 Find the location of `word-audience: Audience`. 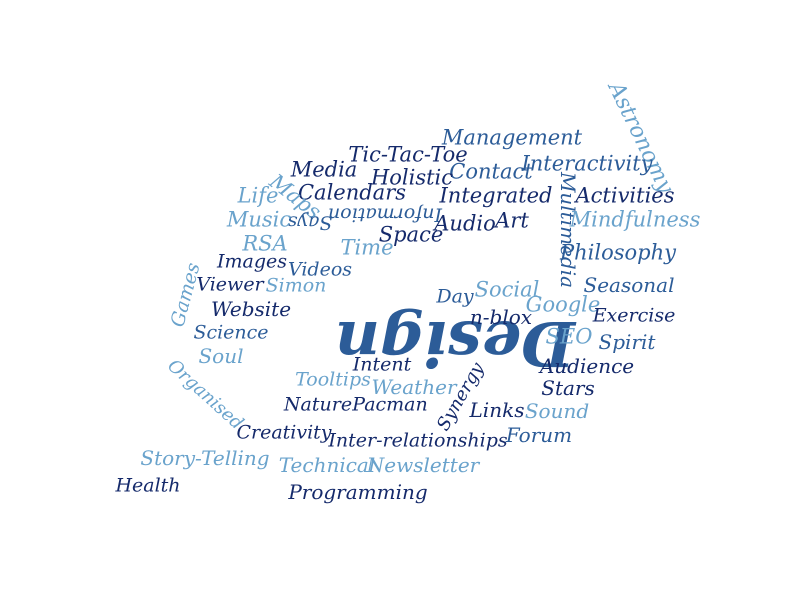

word-audience: Audience is located at coordinates (587, 366).